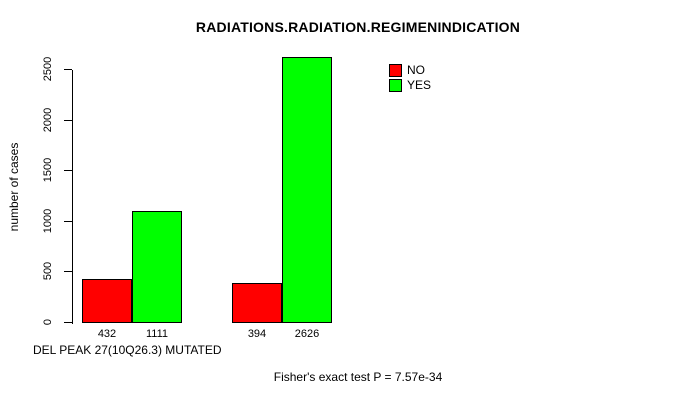 The image size is (690, 400). Describe the element at coordinates (358, 377) in the screenshot. I see `footnote-pvalue: Fisher's exact test P = 7.57e-34` at that location.